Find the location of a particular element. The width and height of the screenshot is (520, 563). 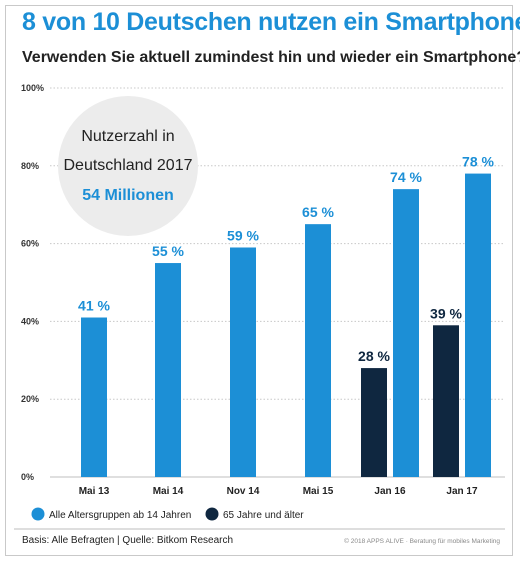

data-label-seniors-4: 28 % is located at coordinates (374, 356).